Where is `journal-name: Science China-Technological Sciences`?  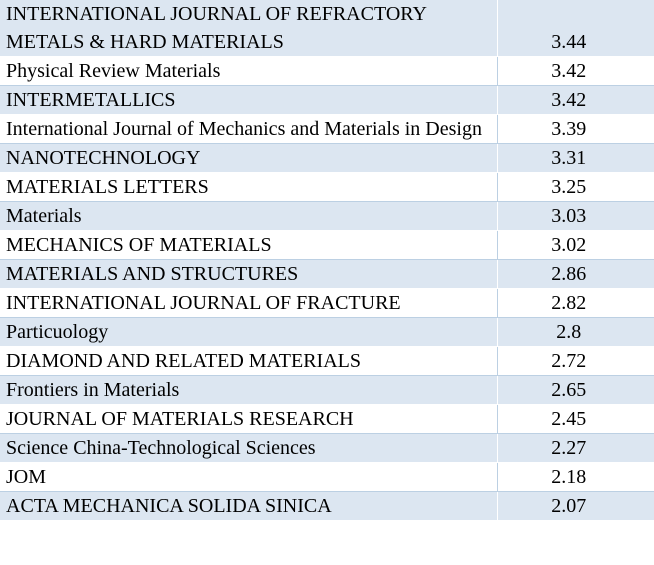
journal-name: Science China-Technological Sciences is located at coordinates (248, 448).